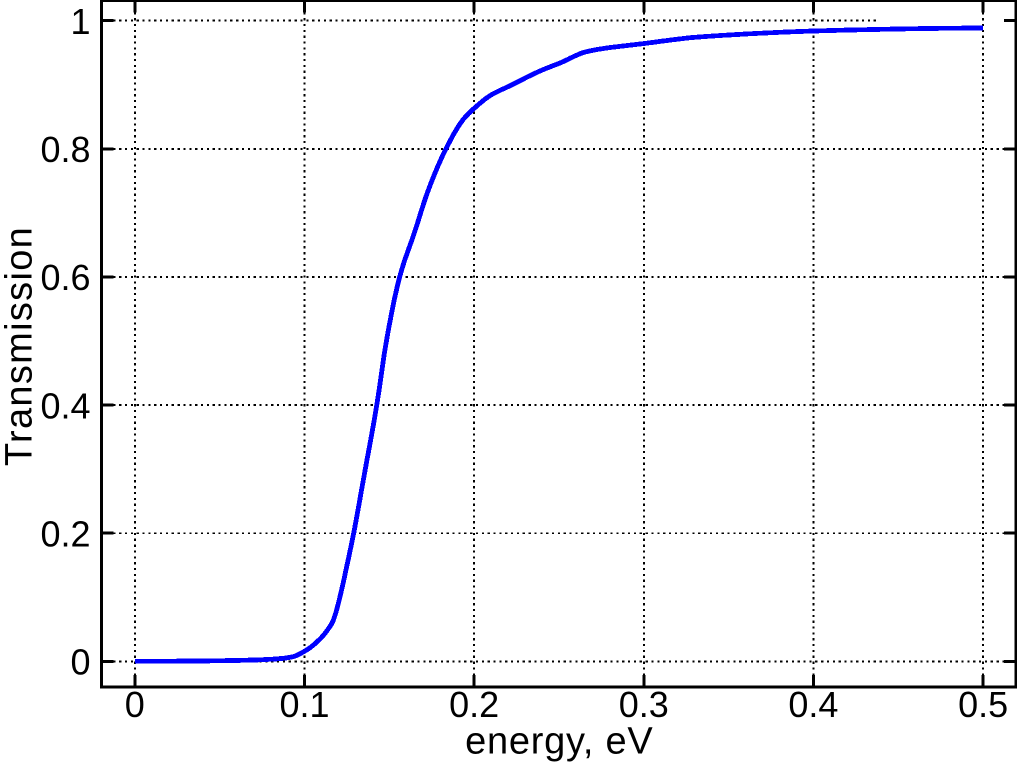 This screenshot has height=764, width=1017. Describe the element at coordinates (983, 704) in the screenshot. I see `svg-text: 0.5` at that location.